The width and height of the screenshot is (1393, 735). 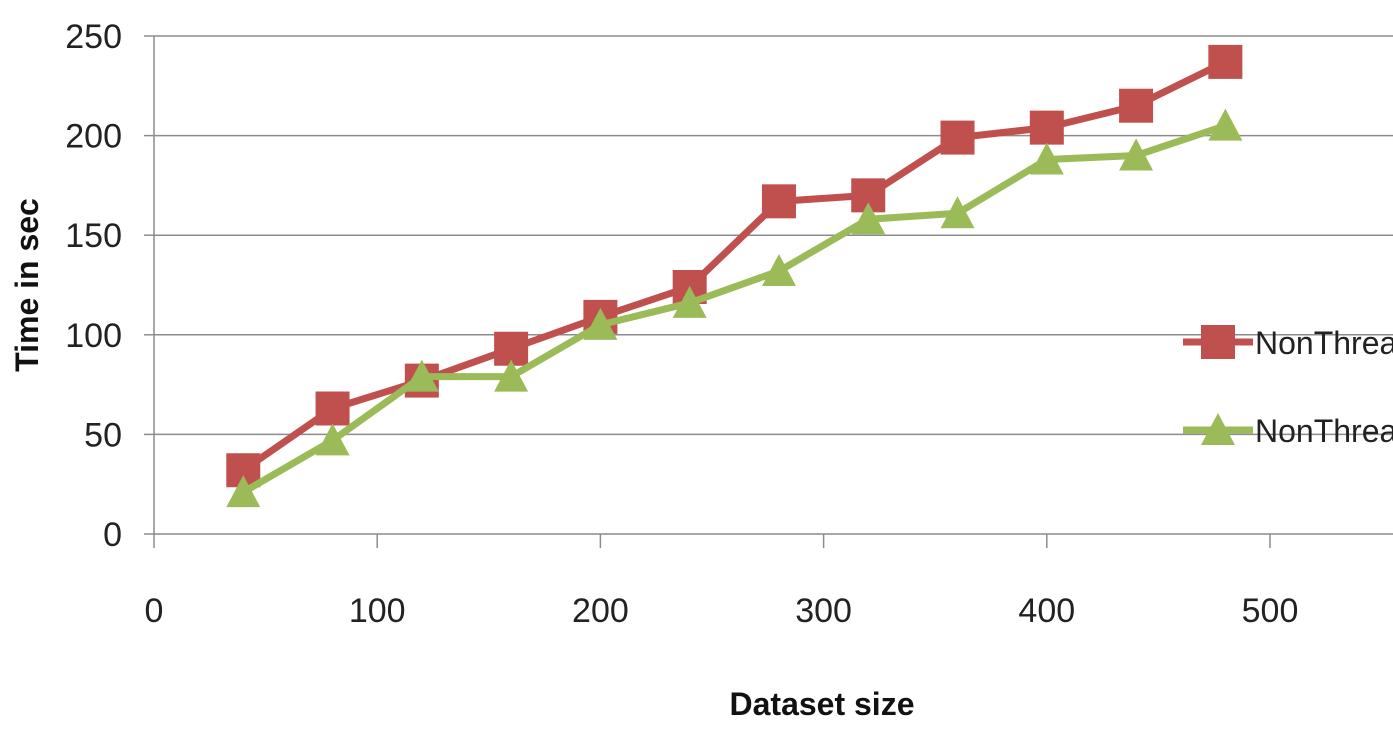 I want to click on y-tick-label: 0, so click(x=112, y=535).